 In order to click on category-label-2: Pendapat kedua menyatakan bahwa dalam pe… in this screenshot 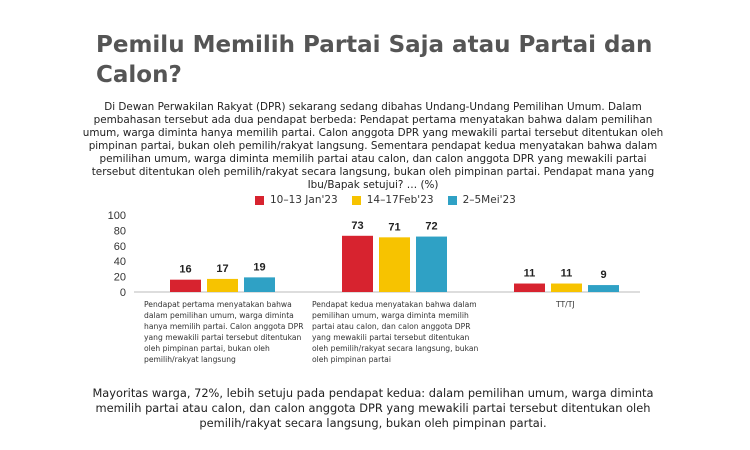, I will do `click(395, 332)`.